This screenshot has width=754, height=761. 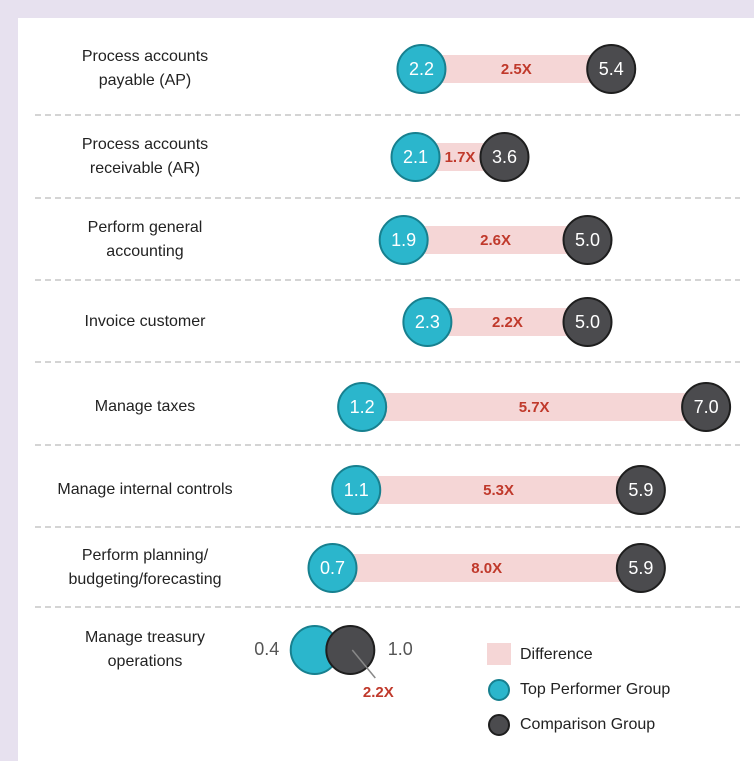 I want to click on category-label: Manage taxes, so click(x=145, y=406).